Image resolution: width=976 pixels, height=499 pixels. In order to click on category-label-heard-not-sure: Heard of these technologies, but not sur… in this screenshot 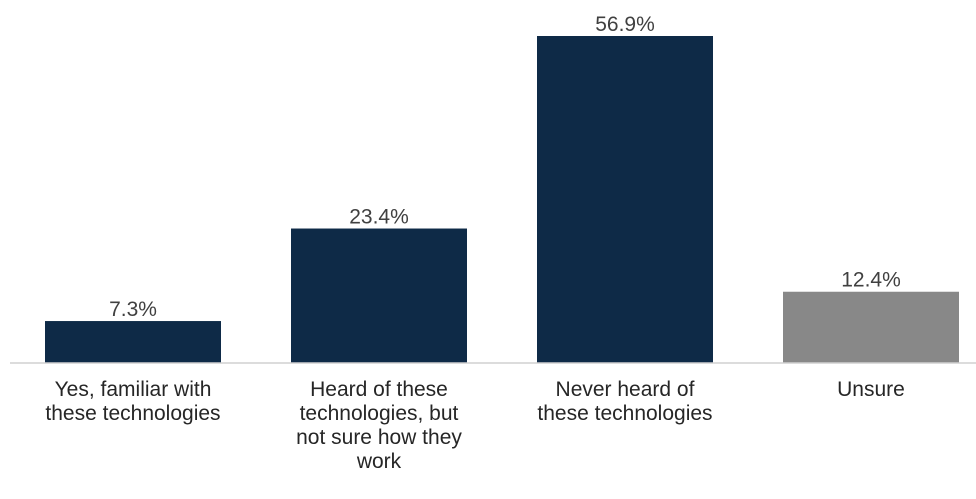, I will do `click(379, 425)`.